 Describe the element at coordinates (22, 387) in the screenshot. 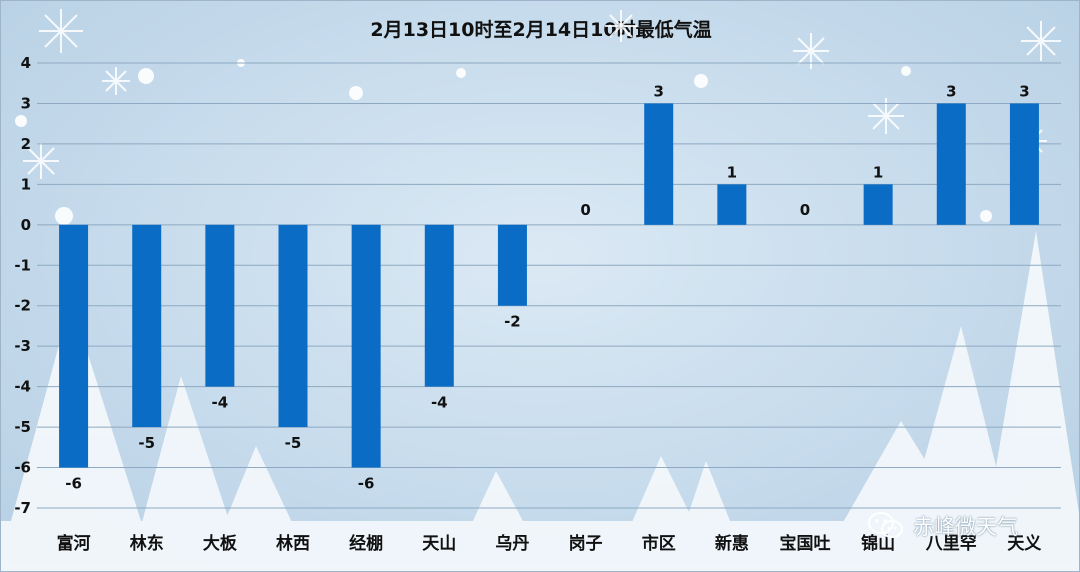

I see `y-tick-label: -4` at that location.